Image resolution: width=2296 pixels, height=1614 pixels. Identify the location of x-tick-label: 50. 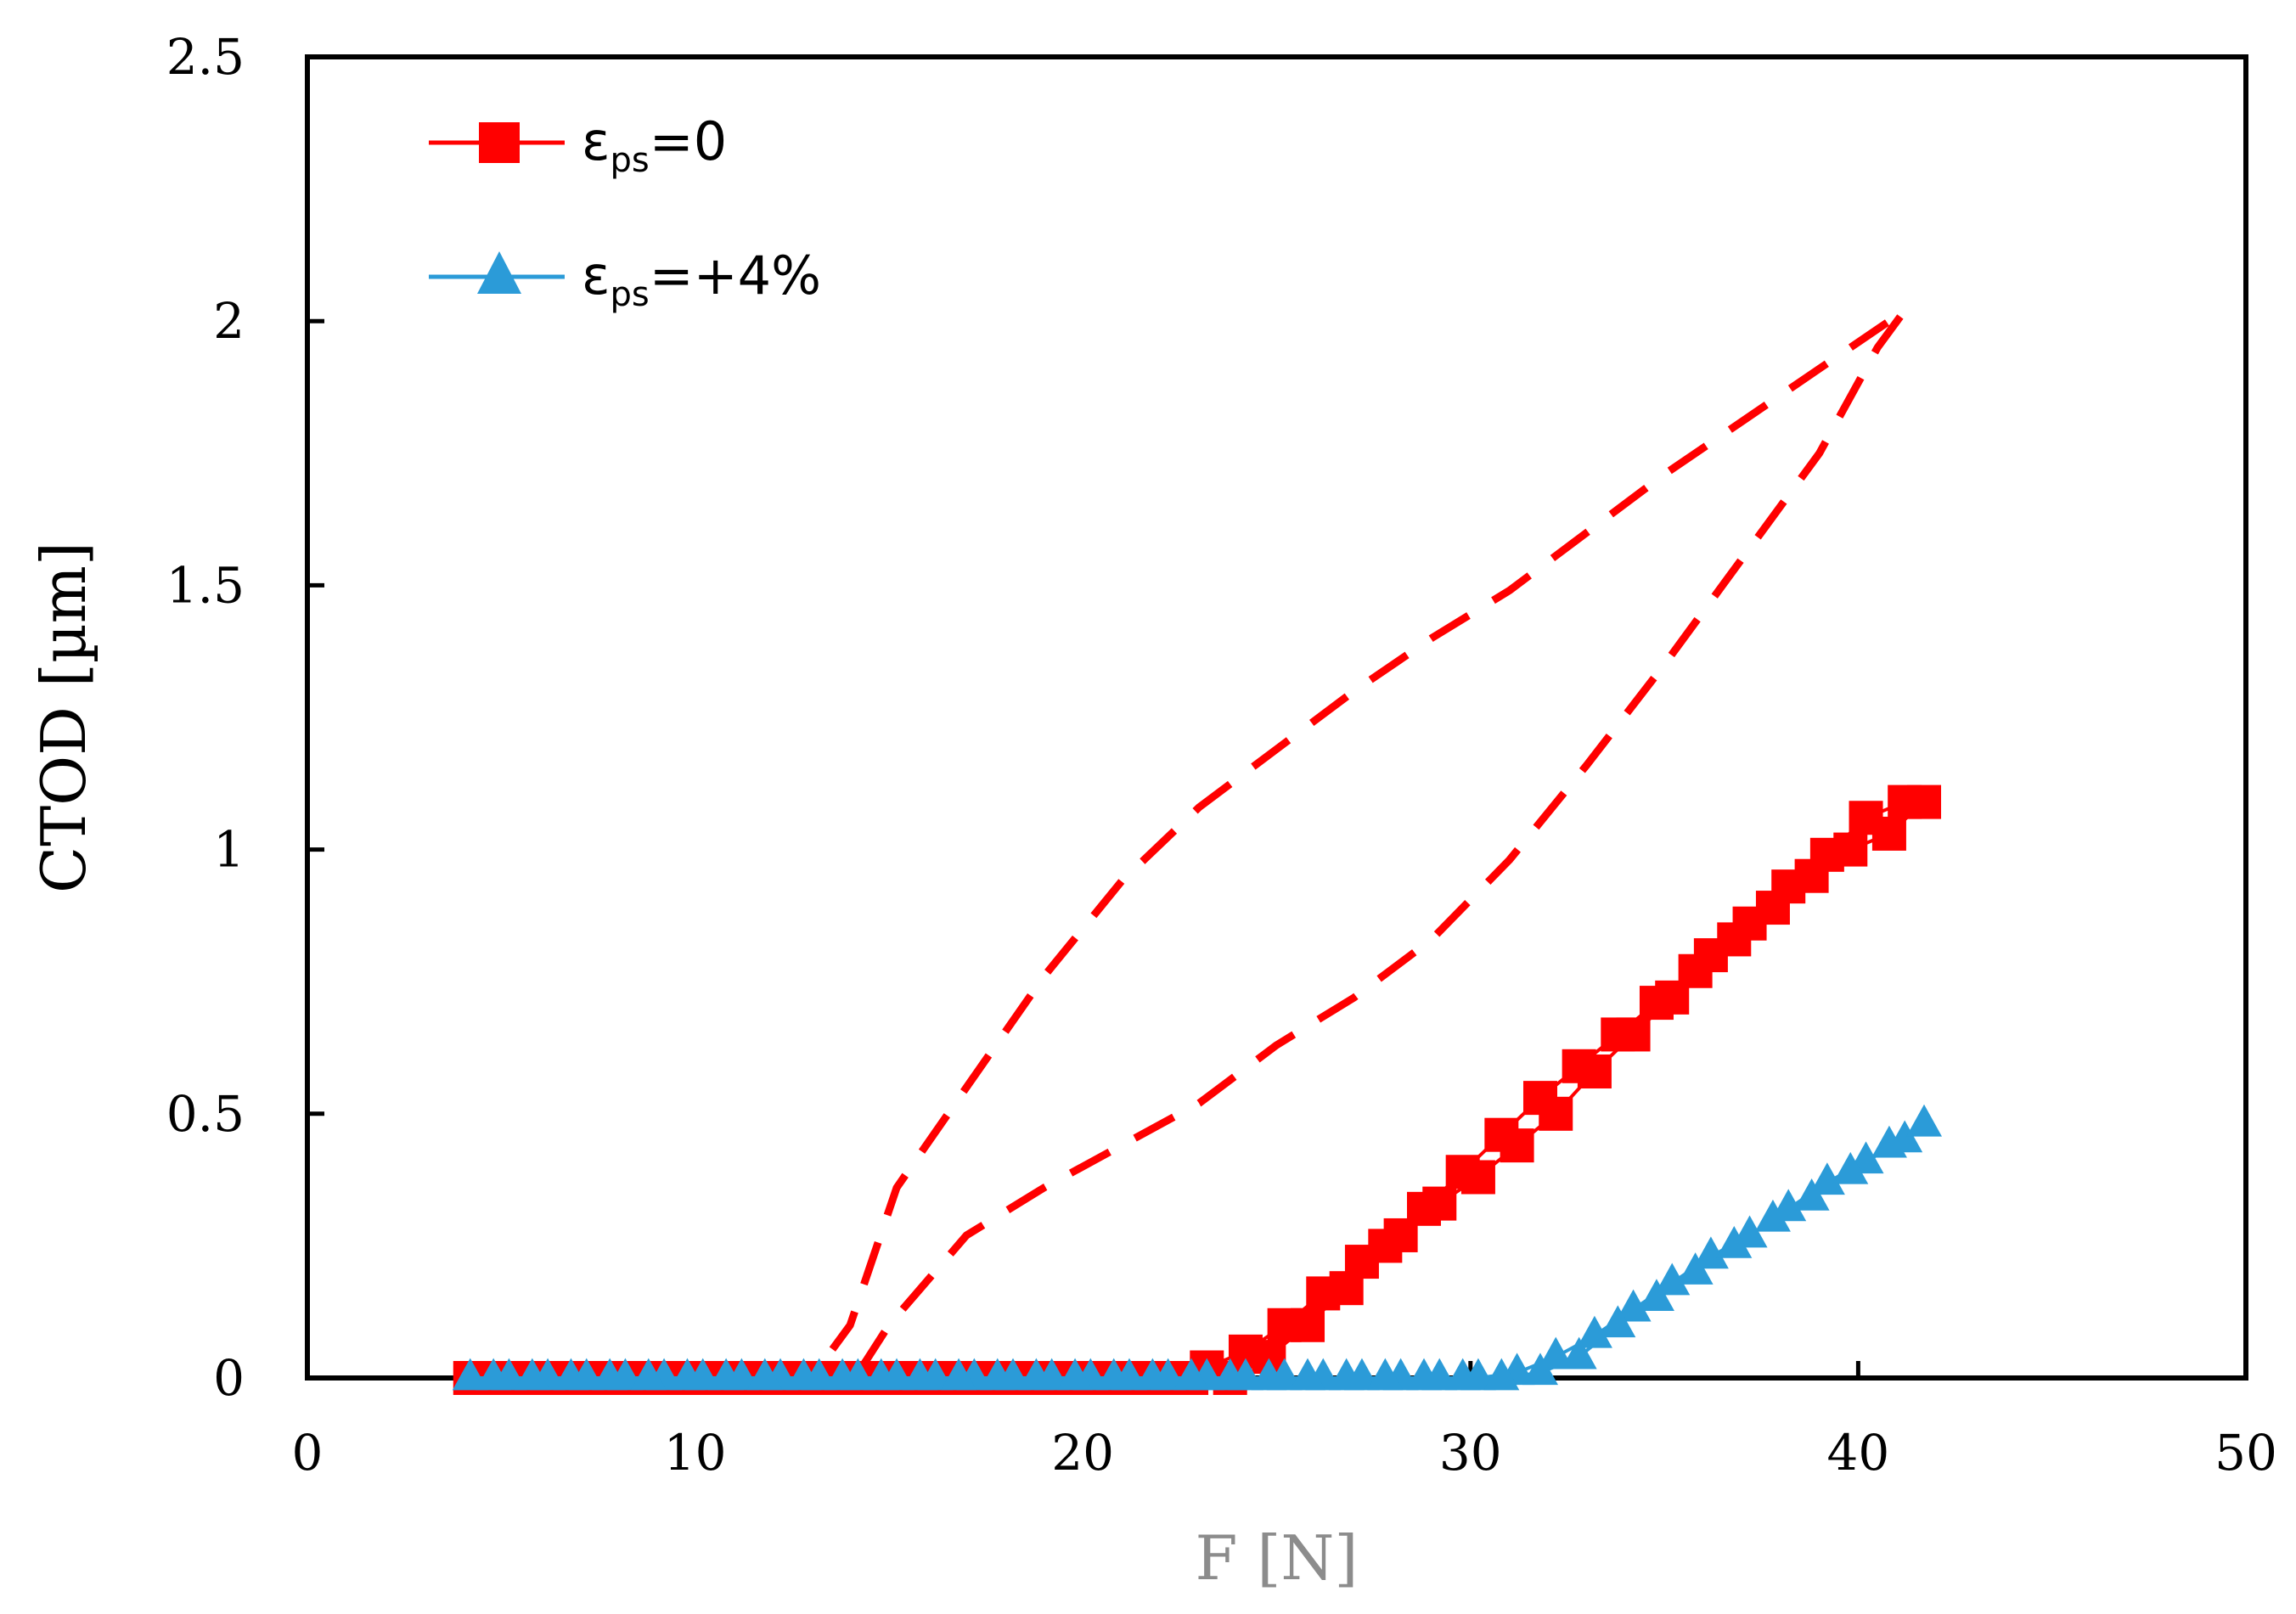
(2245, 1453).